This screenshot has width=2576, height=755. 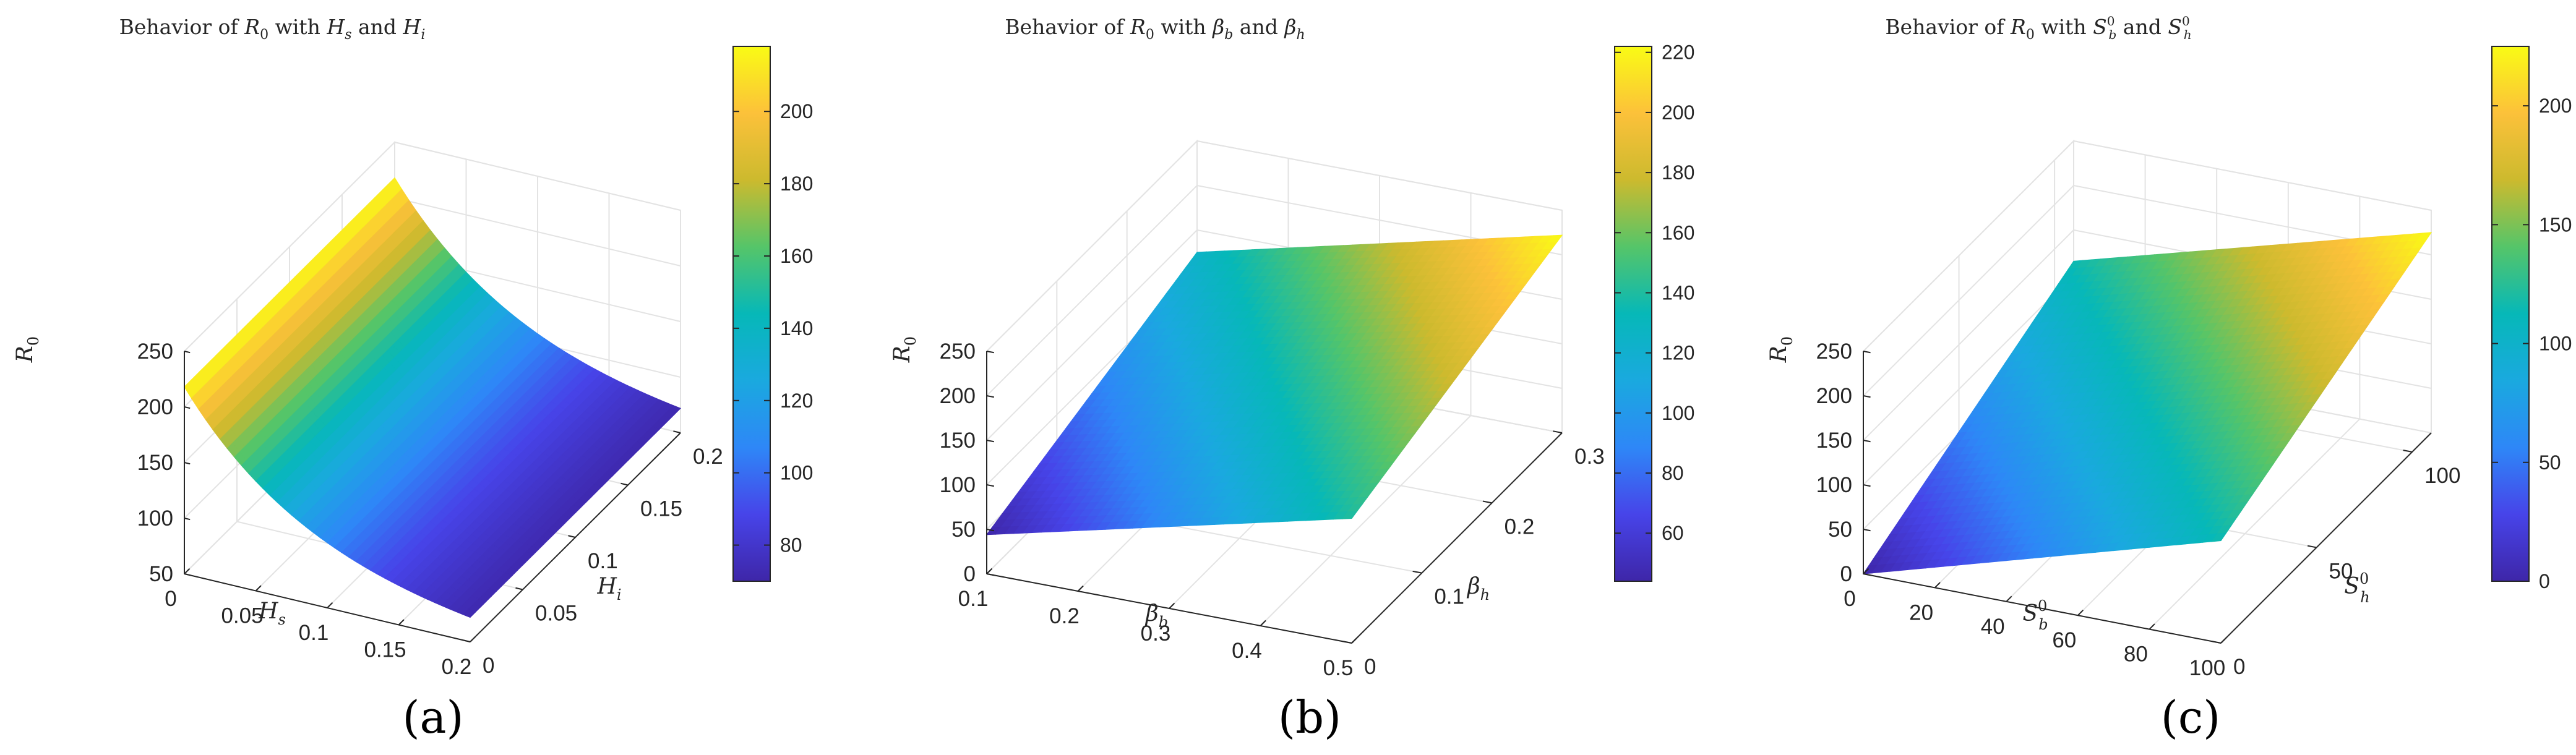 I want to click on colorbar-tick-label: 150, so click(x=2555, y=224).